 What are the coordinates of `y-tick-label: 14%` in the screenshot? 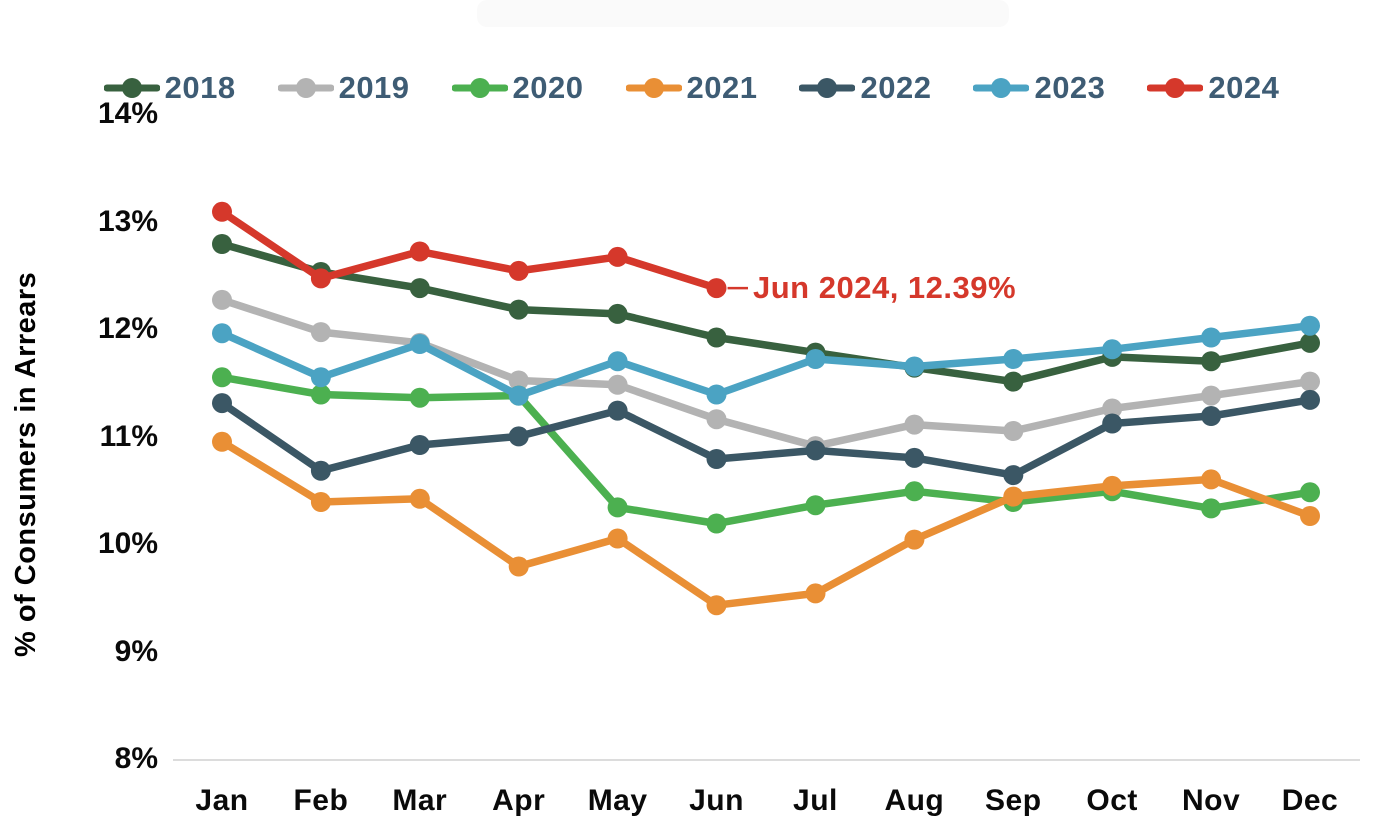 It's located at (127, 113).